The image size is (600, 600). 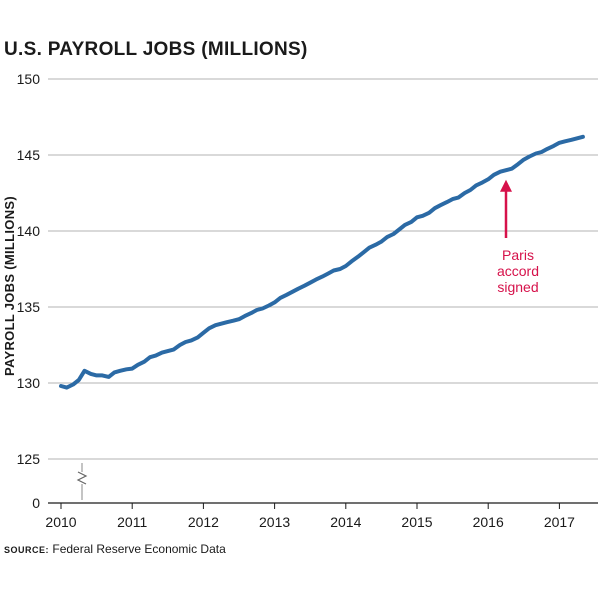 I want to click on source-label: SOURCE:, so click(x=27, y=550).